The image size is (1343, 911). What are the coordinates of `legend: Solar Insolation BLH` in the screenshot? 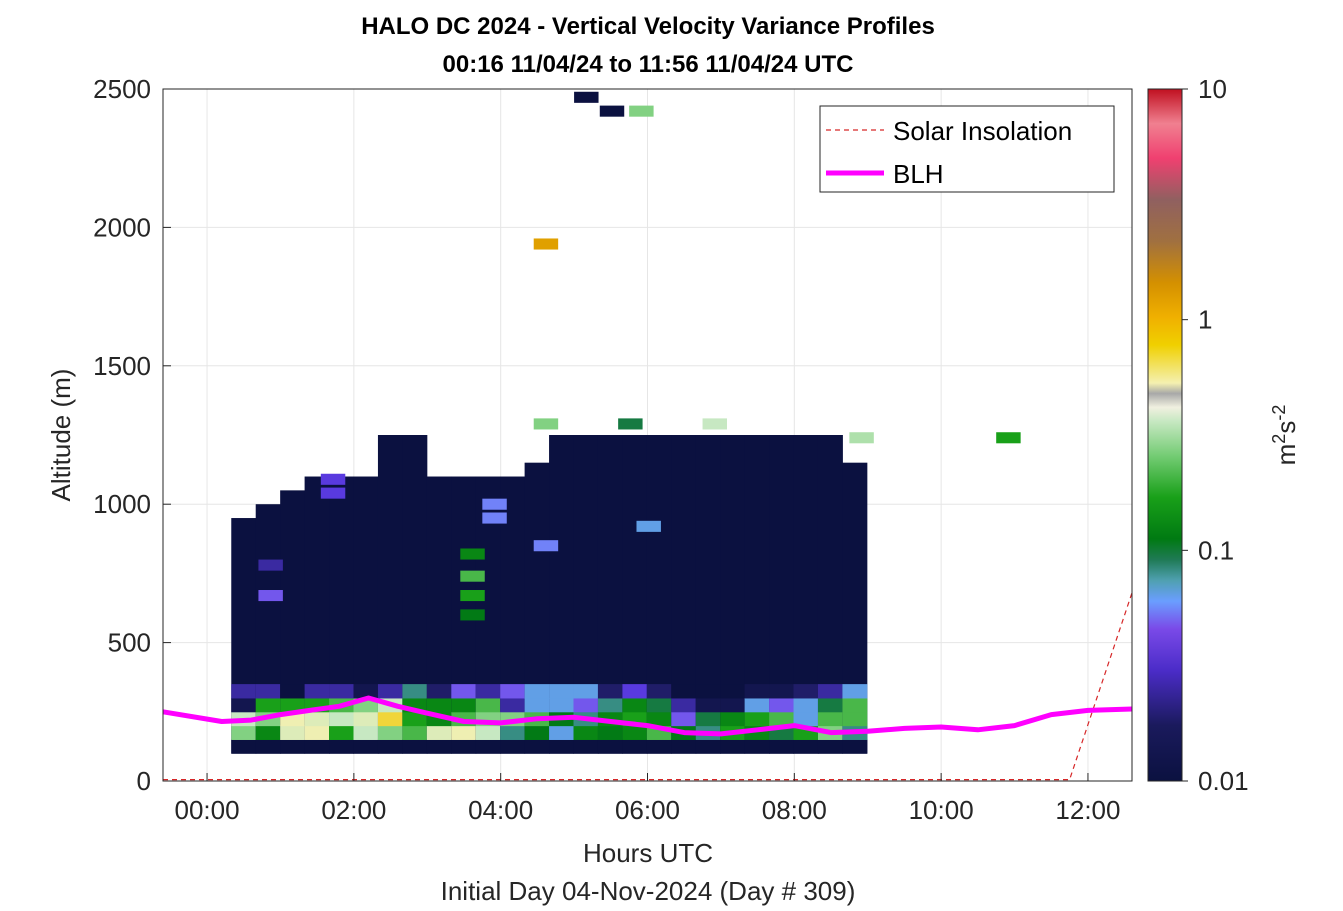 It's located at (967, 149).